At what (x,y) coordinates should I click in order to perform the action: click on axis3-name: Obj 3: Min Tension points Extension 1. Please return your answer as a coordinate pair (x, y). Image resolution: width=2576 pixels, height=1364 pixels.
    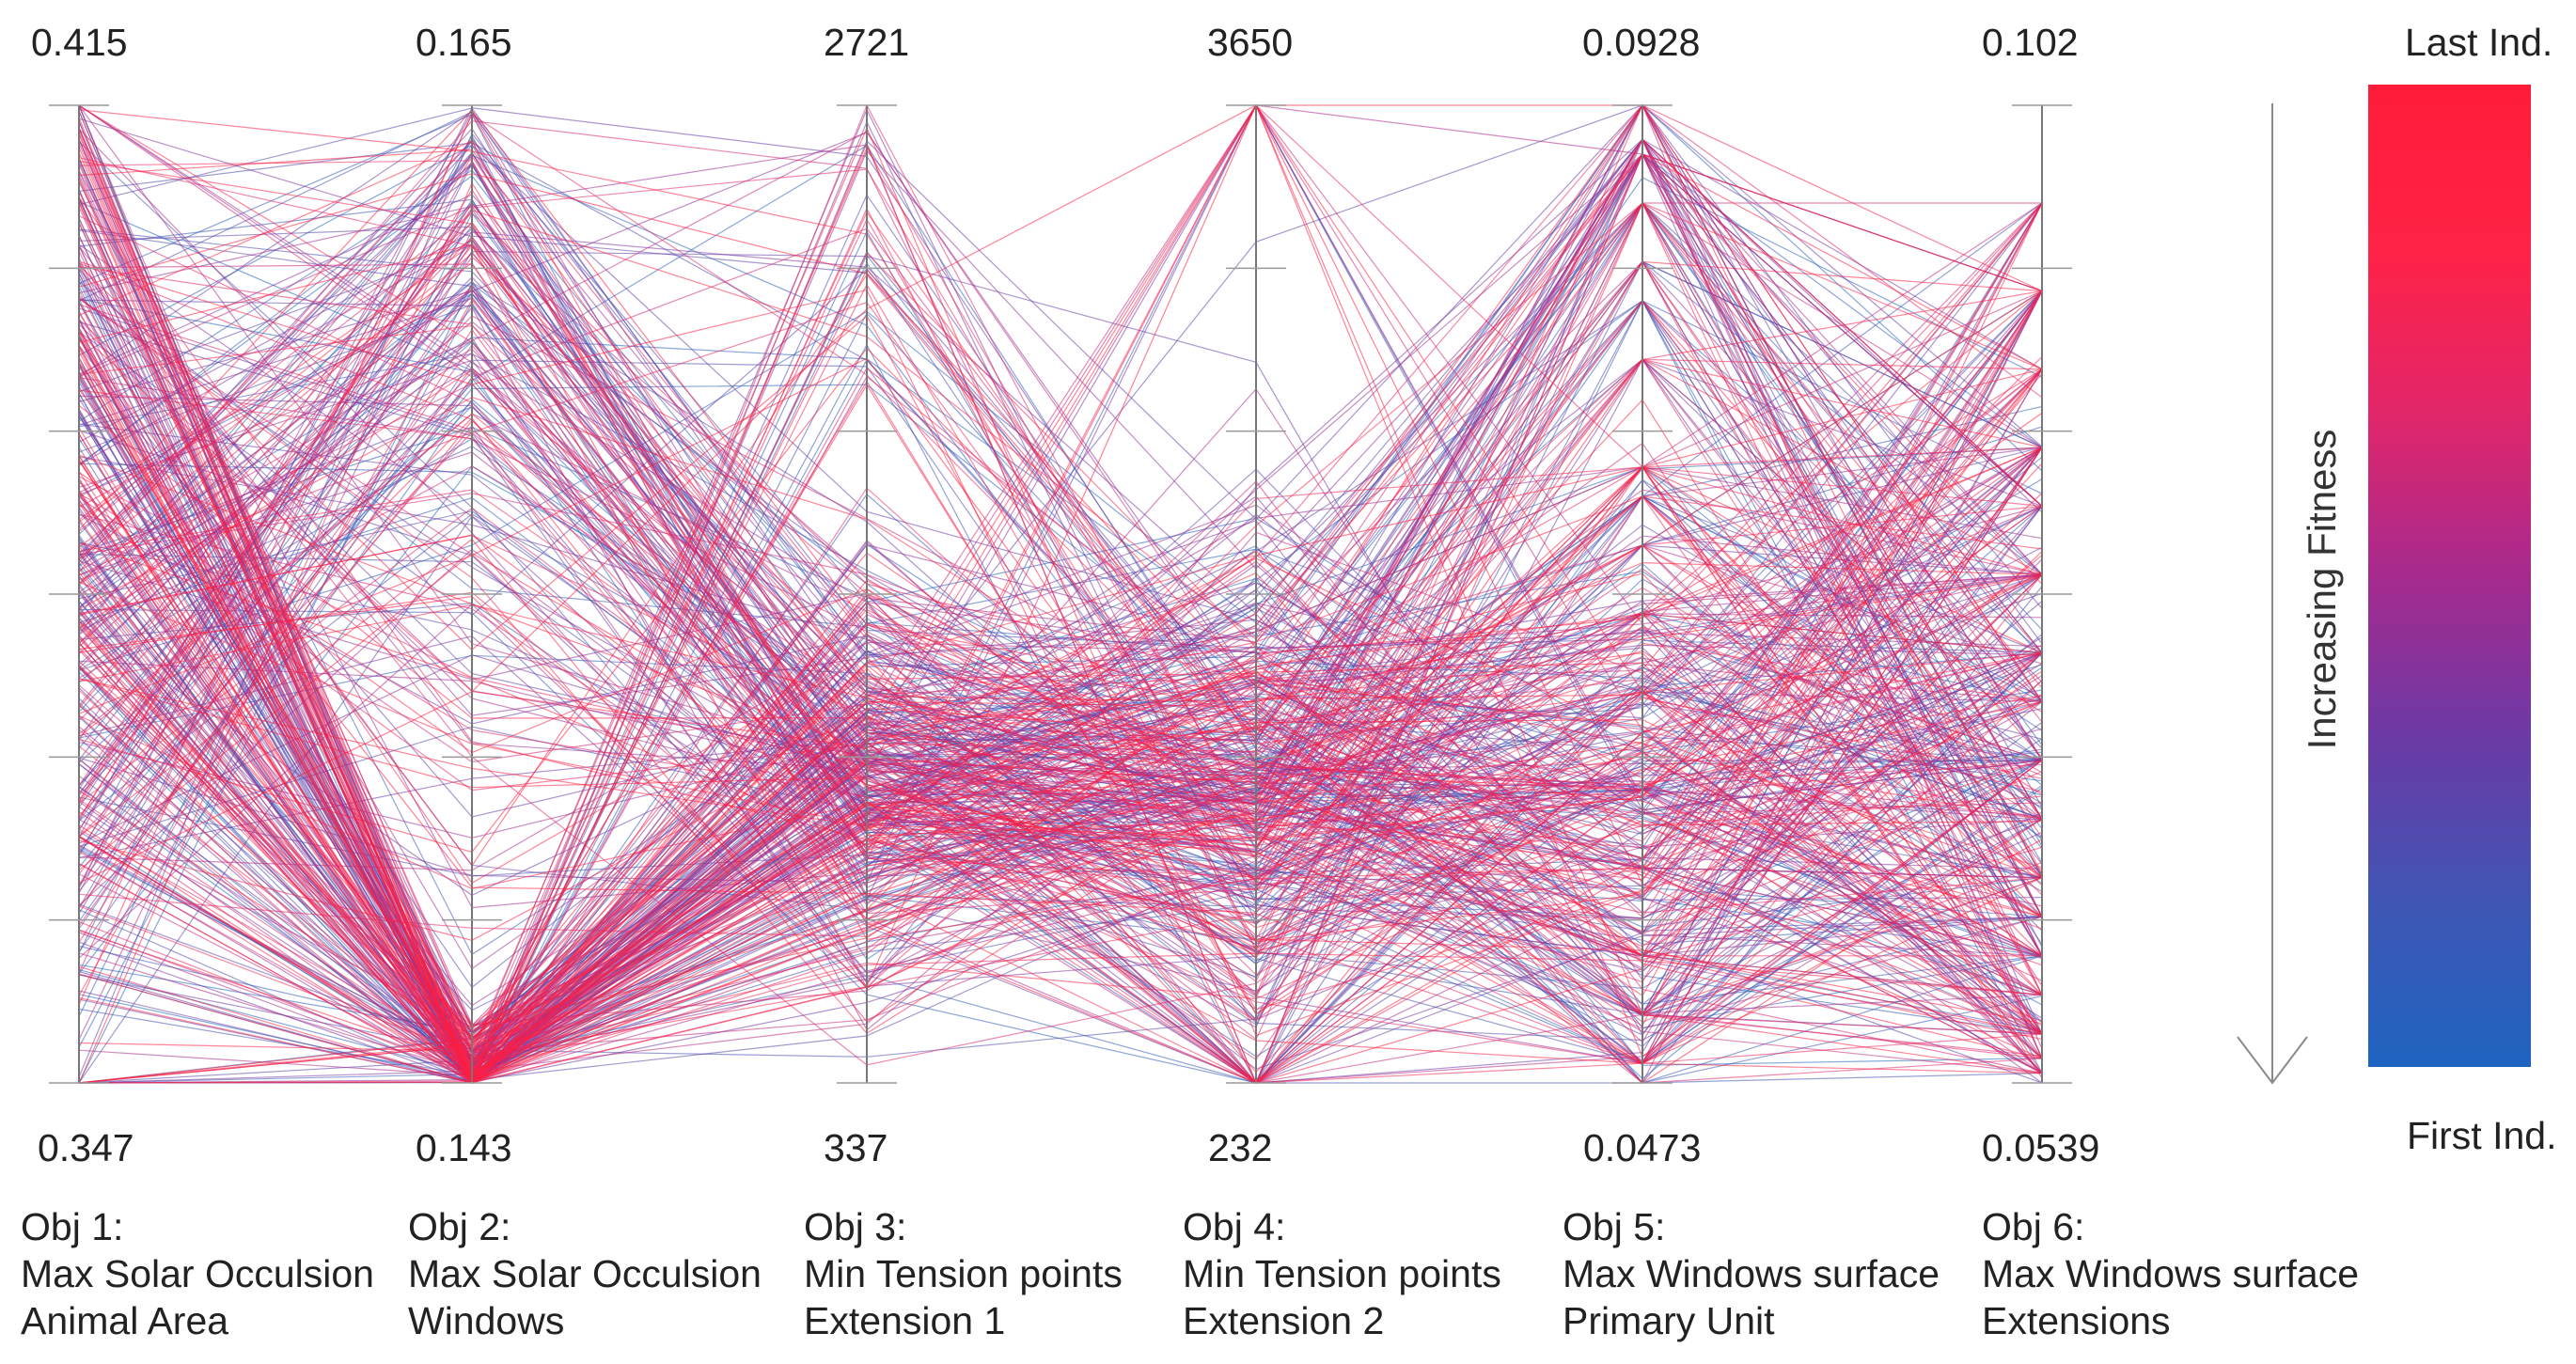
    Looking at the image, I should click on (964, 1273).